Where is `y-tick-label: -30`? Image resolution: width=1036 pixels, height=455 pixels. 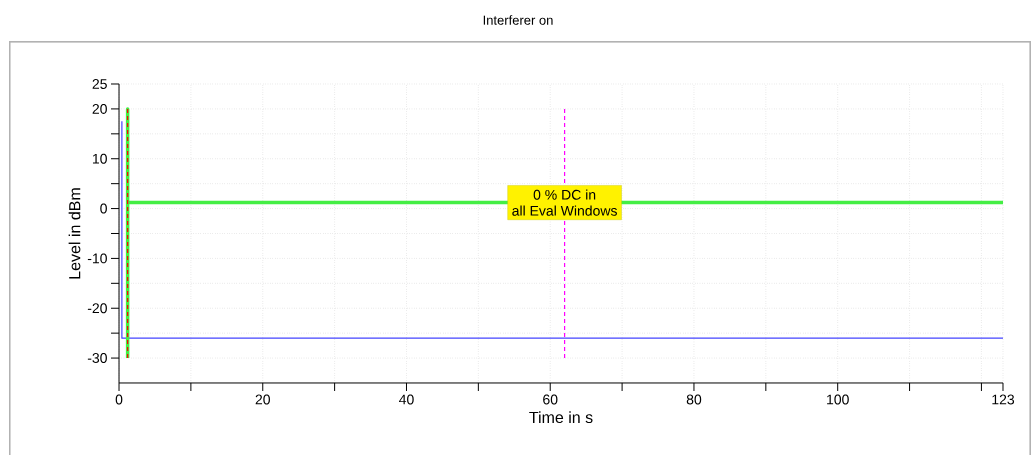
y-tick-label: -30 is located at coordinates (97, 358).